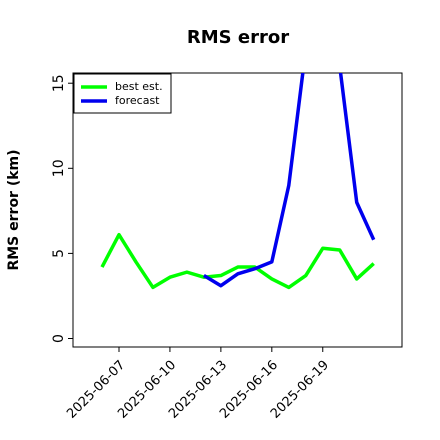  What do you see at coordinates (238, 37) in the screenshot?
I see `chart-title: RMS error` at bounding box center [238, 37].